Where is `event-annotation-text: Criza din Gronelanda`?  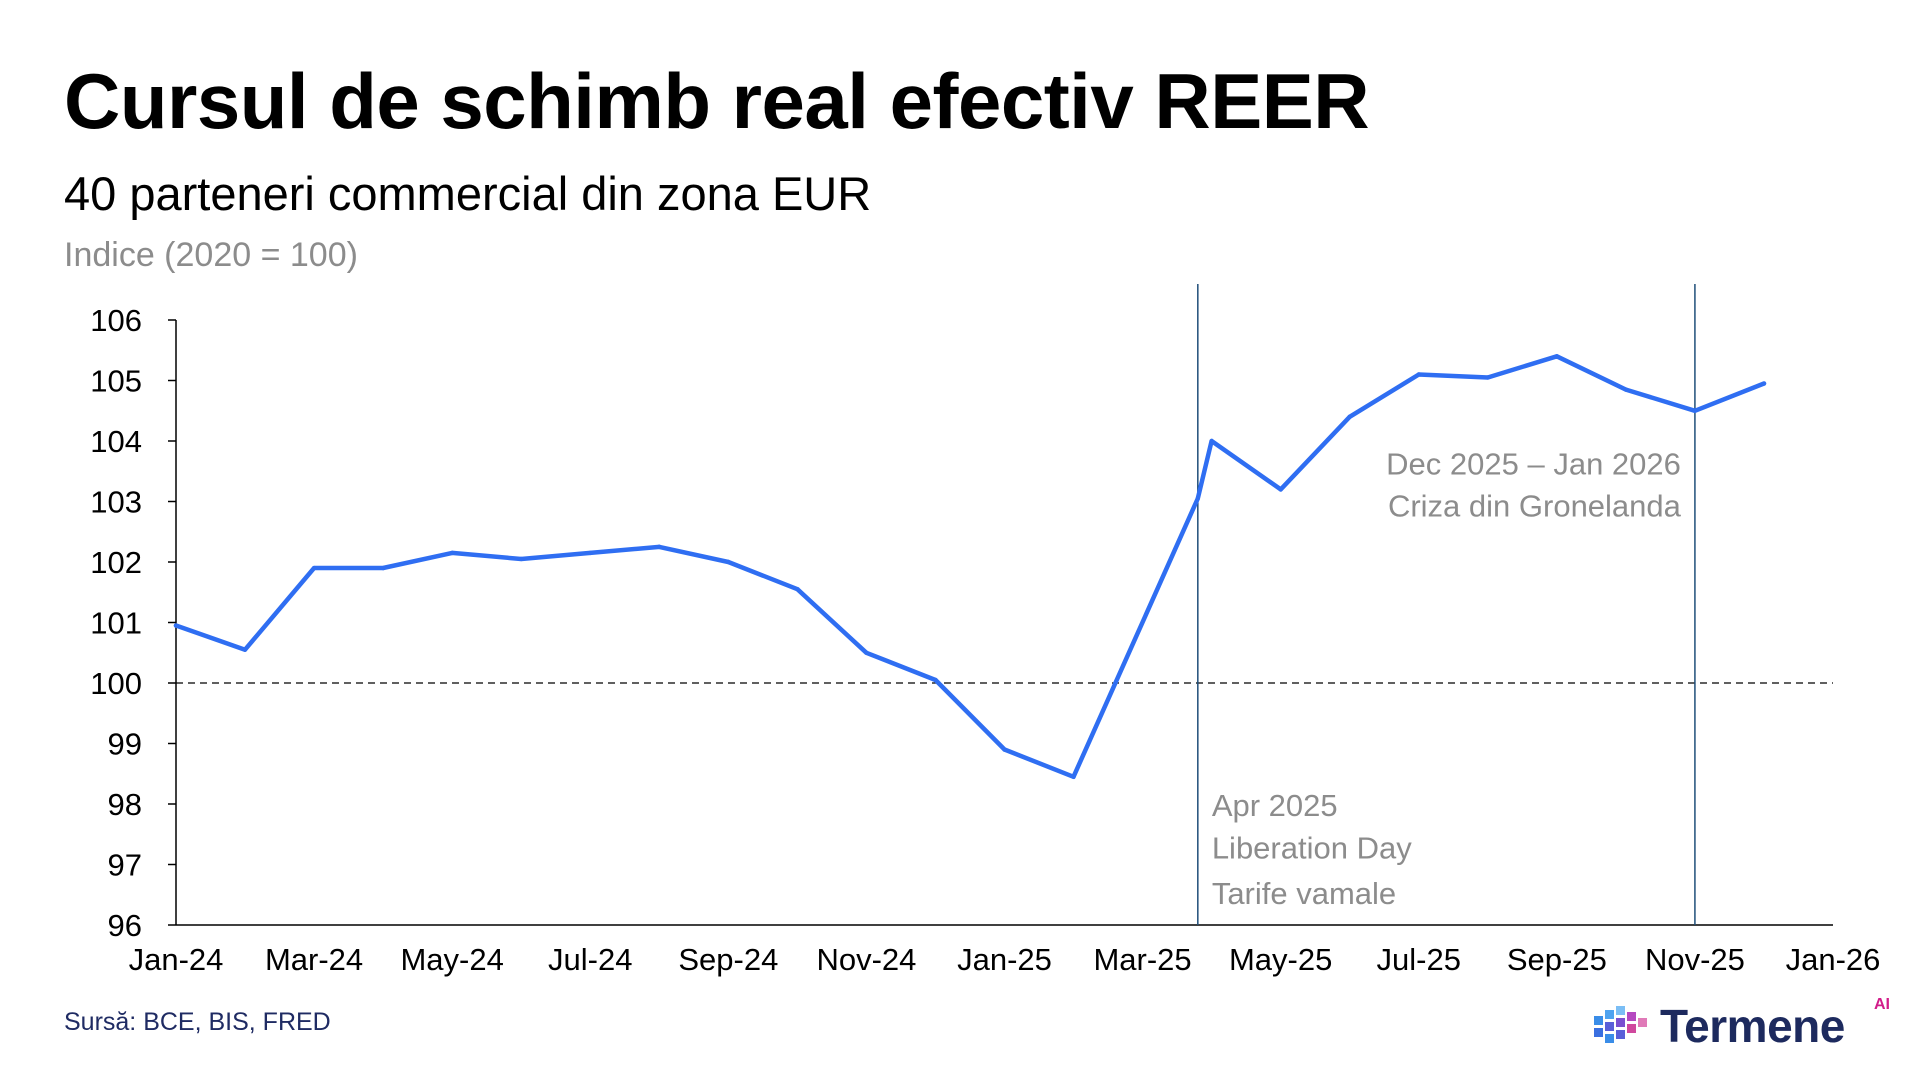
event-annotation-text: Criza din Gronelanda is located at coordinates (1535, 506).